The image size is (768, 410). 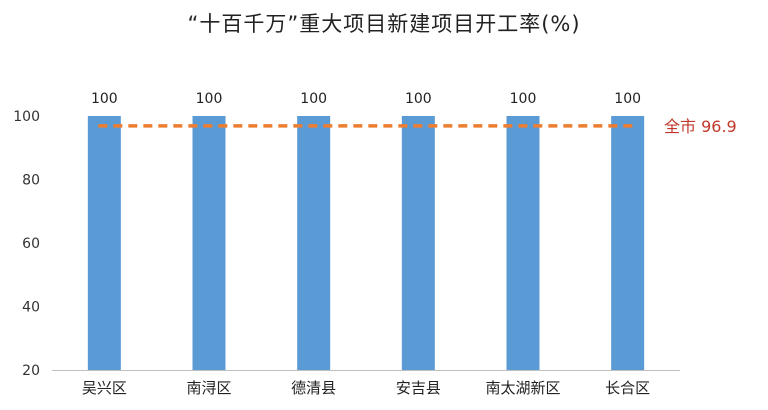 What do you see at coordinates (627, 388) in the screenshot?
I see `category-label: 长合区` at bounding box center [627, 388].